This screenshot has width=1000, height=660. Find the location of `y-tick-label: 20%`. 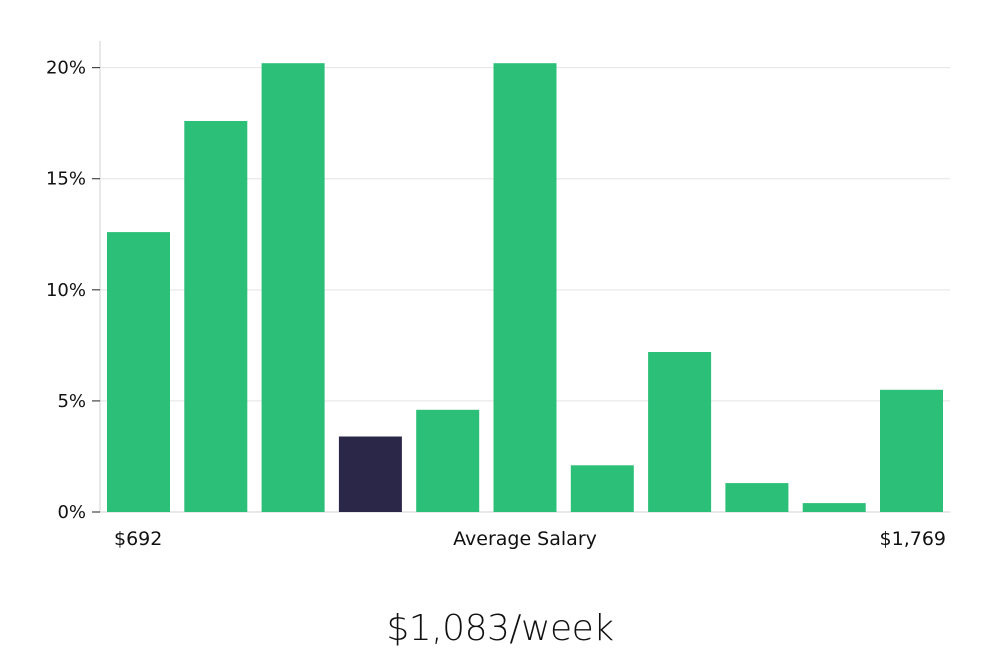

y-tick-label: 20% is located at coordinates (66, 68).